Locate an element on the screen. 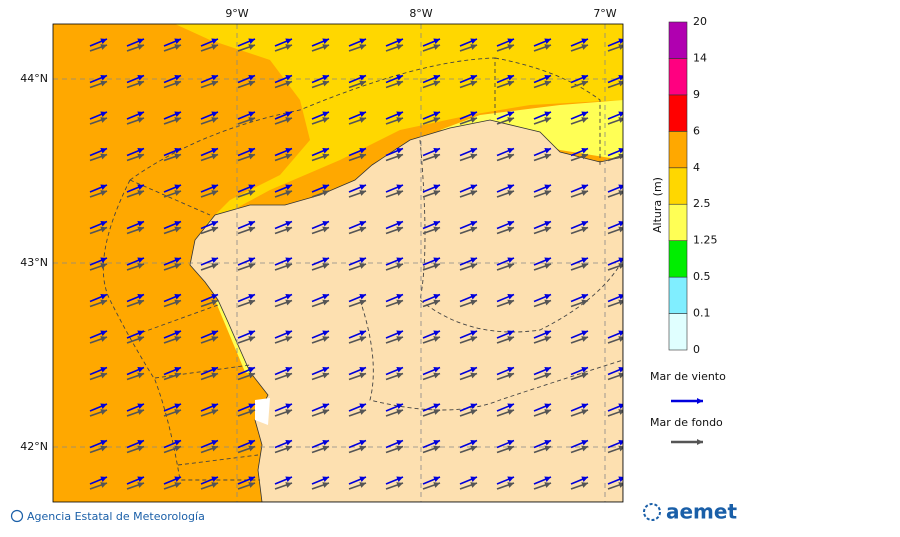  lat-label: 43°N is located at coordinates (34, 262).